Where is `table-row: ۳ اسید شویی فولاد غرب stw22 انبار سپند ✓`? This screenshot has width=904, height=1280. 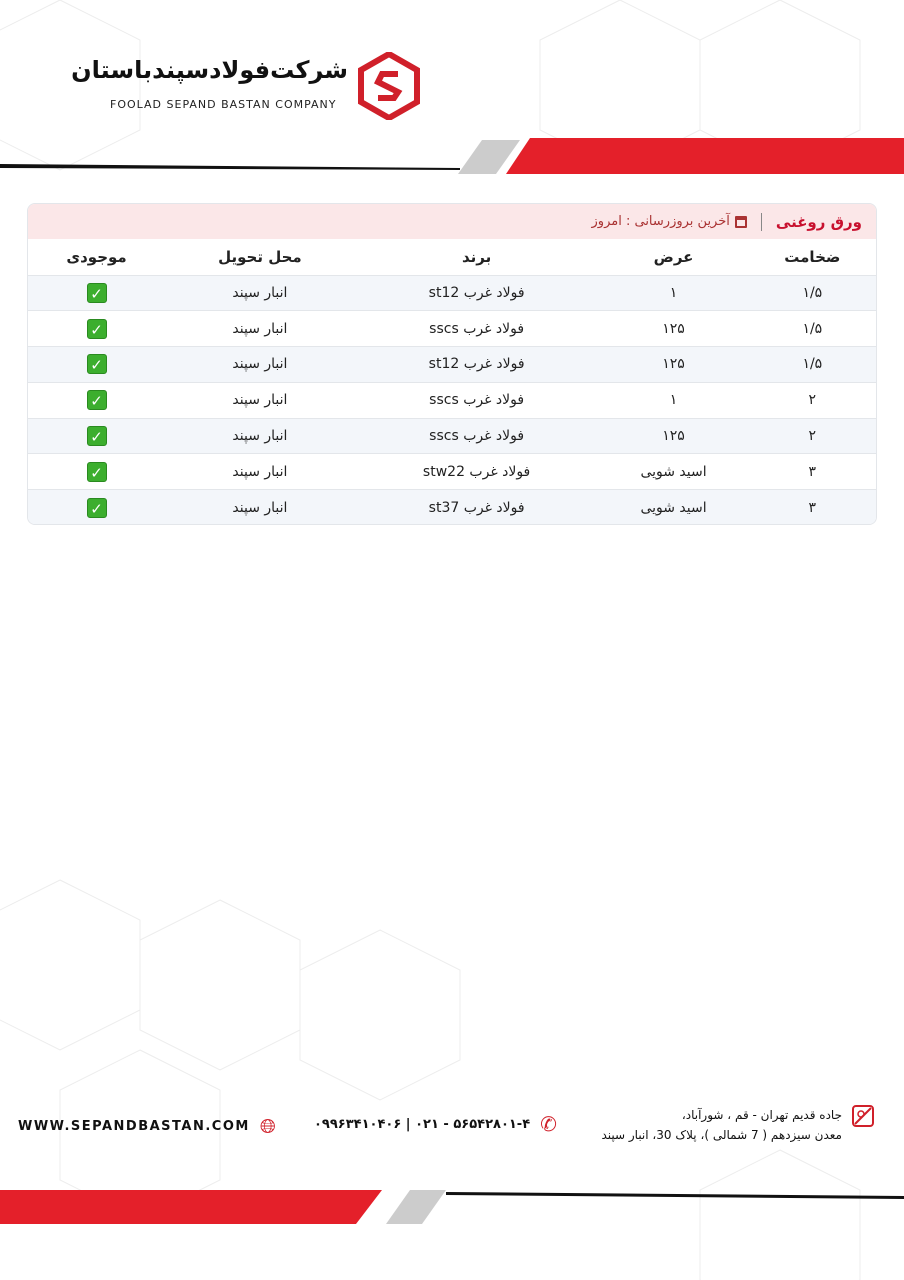
table-row: ۳ اسید شویی فولاد غرب stw22 انبار سپند ✓ is located at coordinates (452, 472).